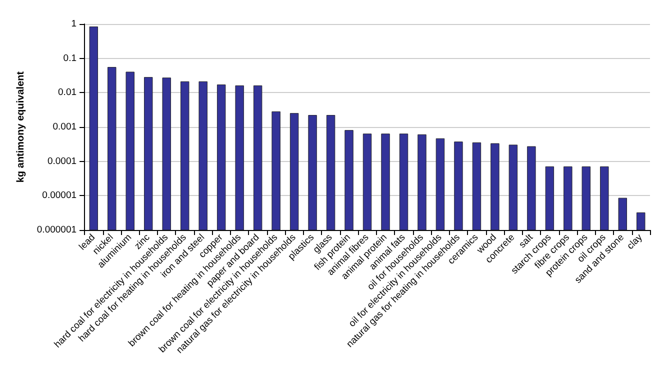 This screenshot has height=370, width=670. Describe the element at coordinates (635, 242) in the screenshot. I see `x-tick-label: clay` at that location.